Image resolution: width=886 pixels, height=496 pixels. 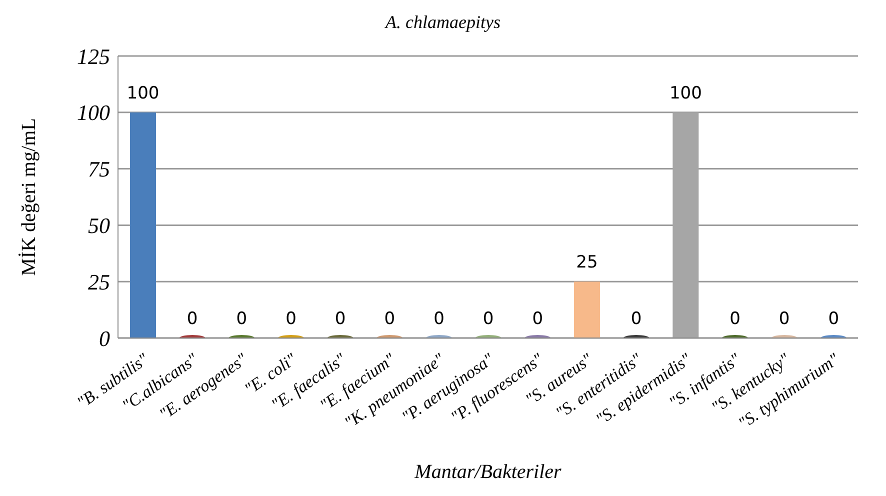 I want to click on y-tick-label: 100, so click(x=93, y=113).